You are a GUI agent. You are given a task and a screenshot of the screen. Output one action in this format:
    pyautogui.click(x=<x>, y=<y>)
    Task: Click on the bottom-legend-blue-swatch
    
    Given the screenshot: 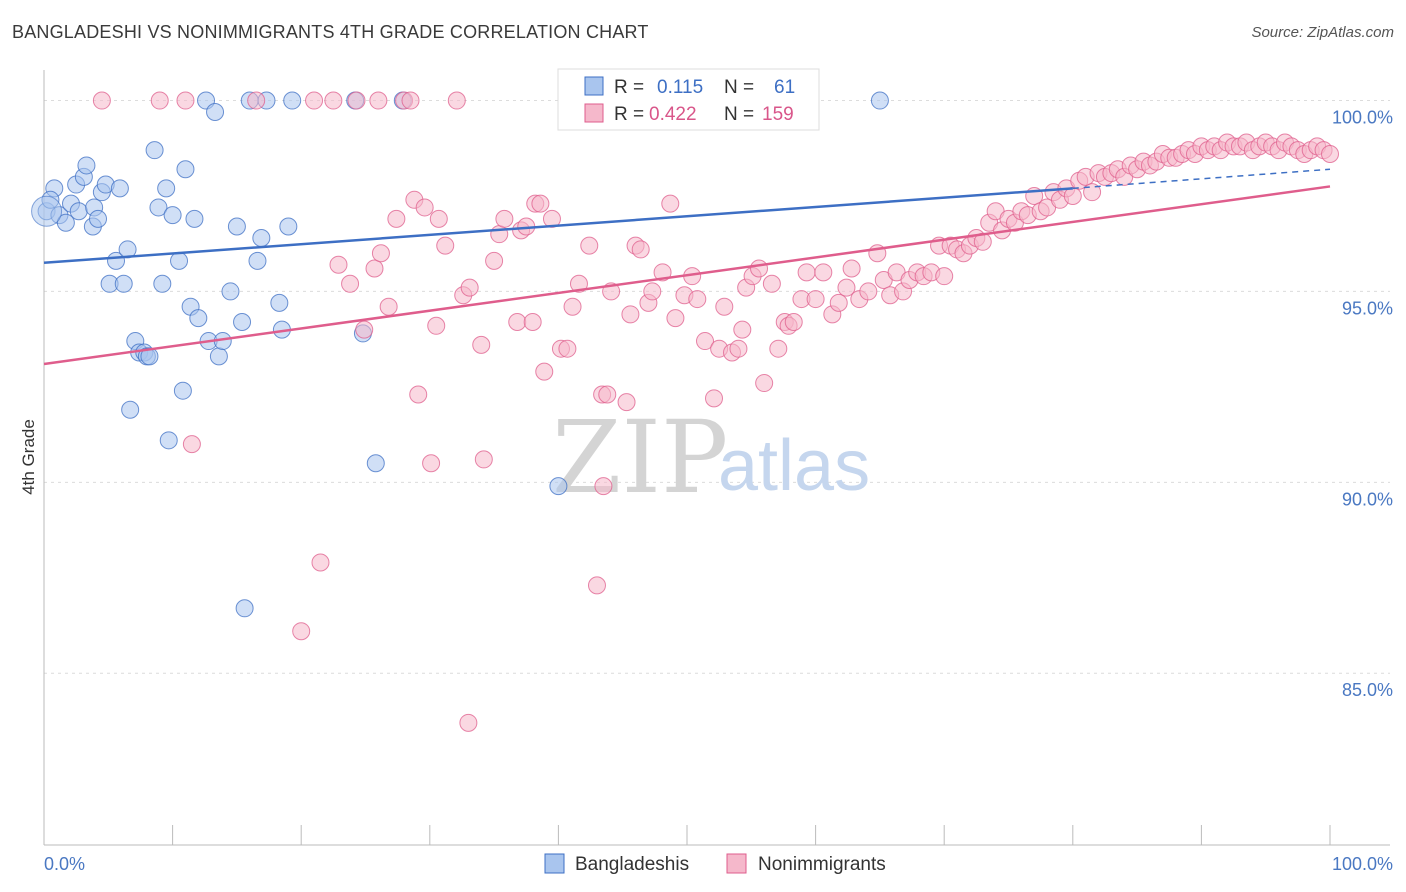 What is the action you would take?
    pyautogui.click(x=554, y=863)
    